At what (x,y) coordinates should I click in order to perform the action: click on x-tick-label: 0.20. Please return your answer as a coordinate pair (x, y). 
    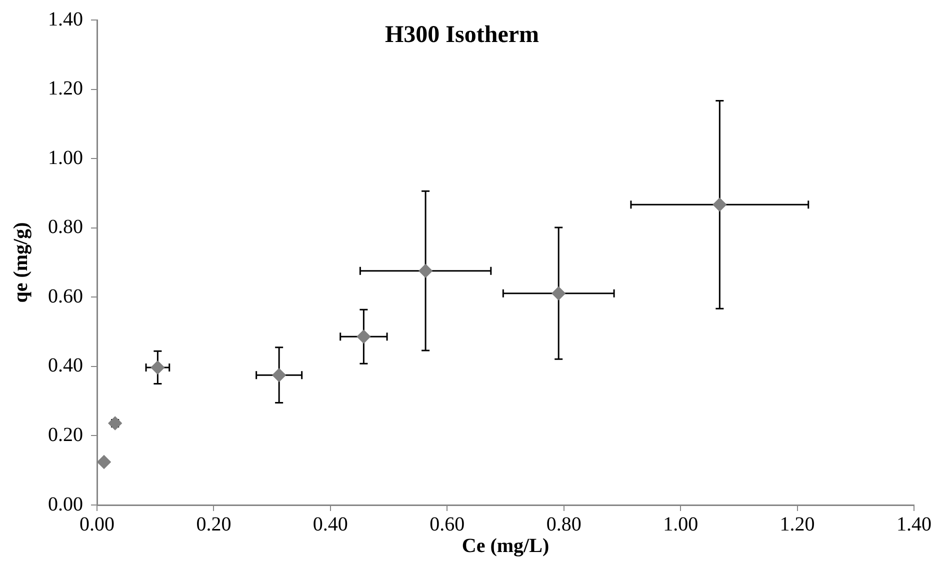
    Looking at the image, I should click on (214, 524).